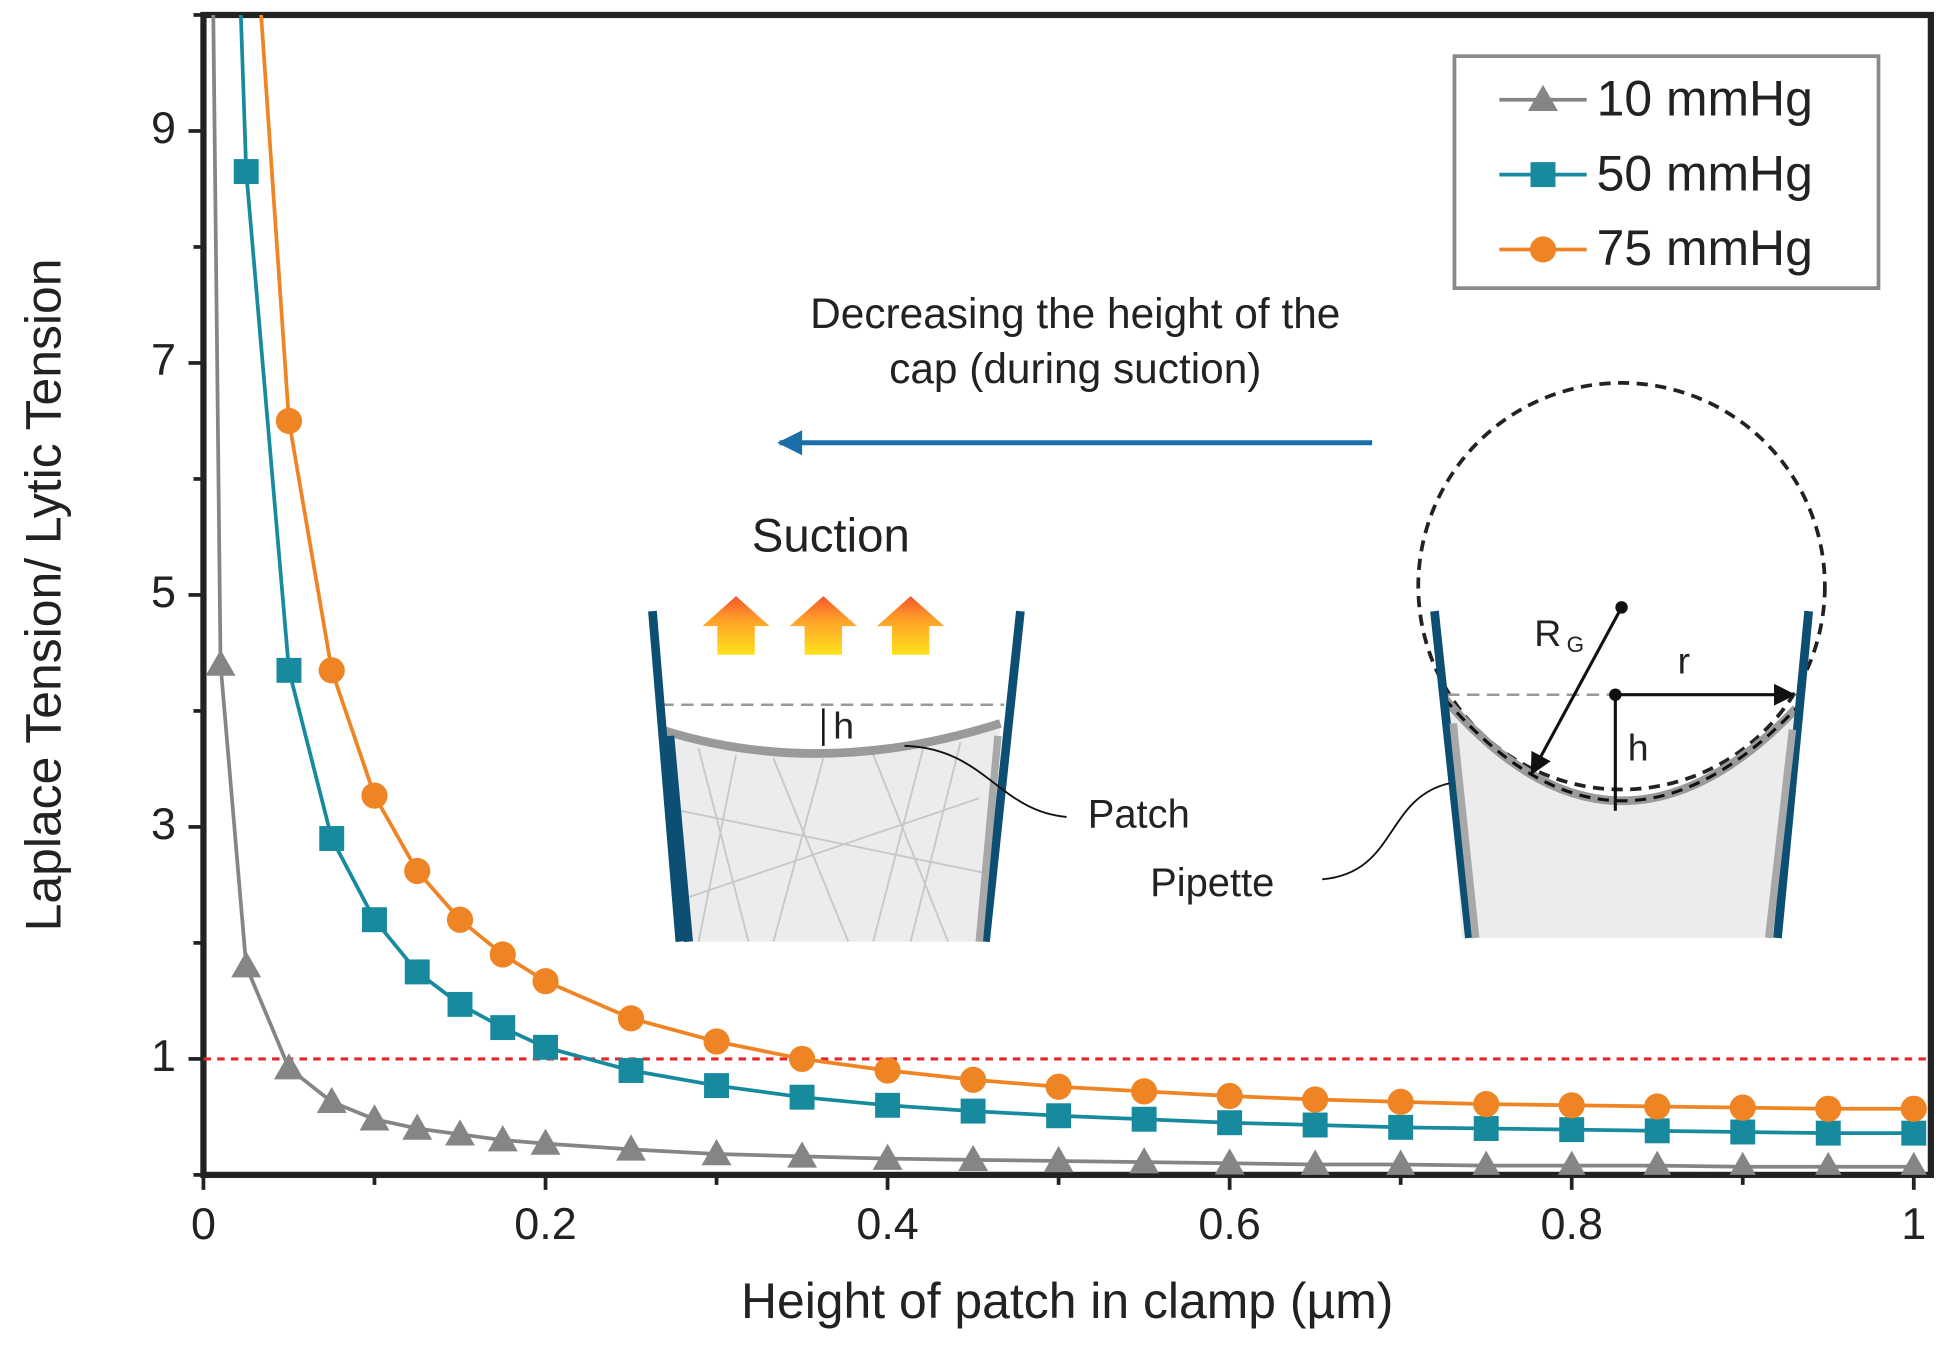 This screenshot has width=1946, height=1357. What do you see at coordinates (1638, 748) in the screenshot?
I see `annotation: h` at bounding box center [1638, 748].